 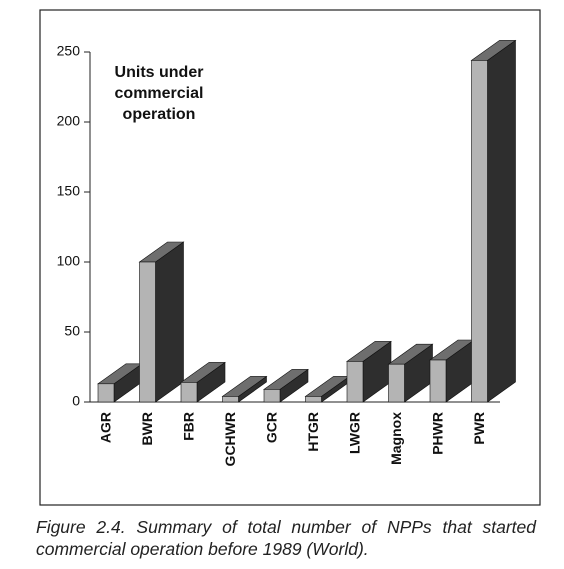 I want to click on y-tick-label: 250, so click(x=69, y=51).